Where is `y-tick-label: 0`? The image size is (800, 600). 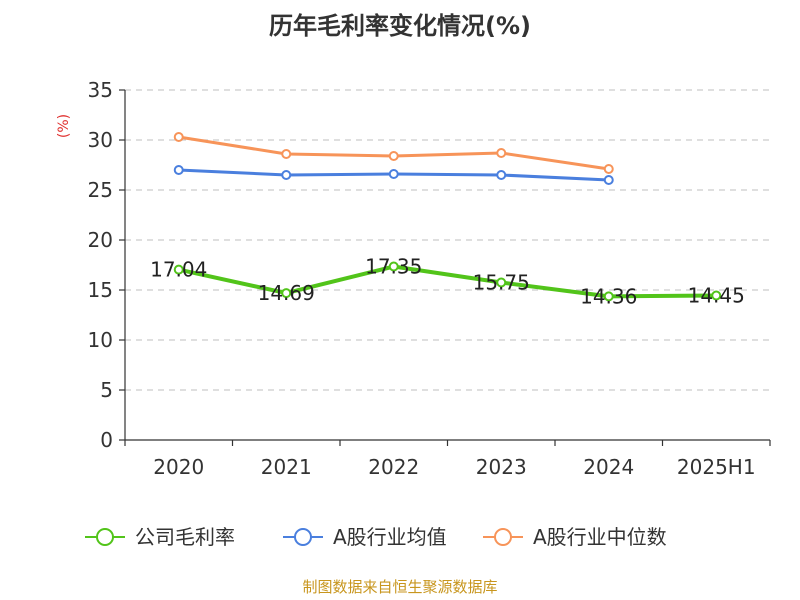 y-tick-label: 0 is located at coordinates (106, 440).